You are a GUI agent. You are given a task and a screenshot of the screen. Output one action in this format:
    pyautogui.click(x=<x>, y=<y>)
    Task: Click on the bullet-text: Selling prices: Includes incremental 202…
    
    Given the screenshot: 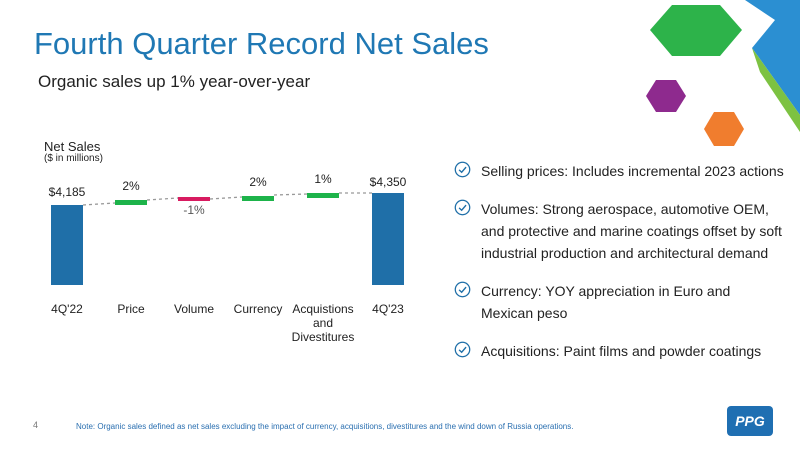 What is the action you would take?
    pyautogui.click(x=632, y=171)
    